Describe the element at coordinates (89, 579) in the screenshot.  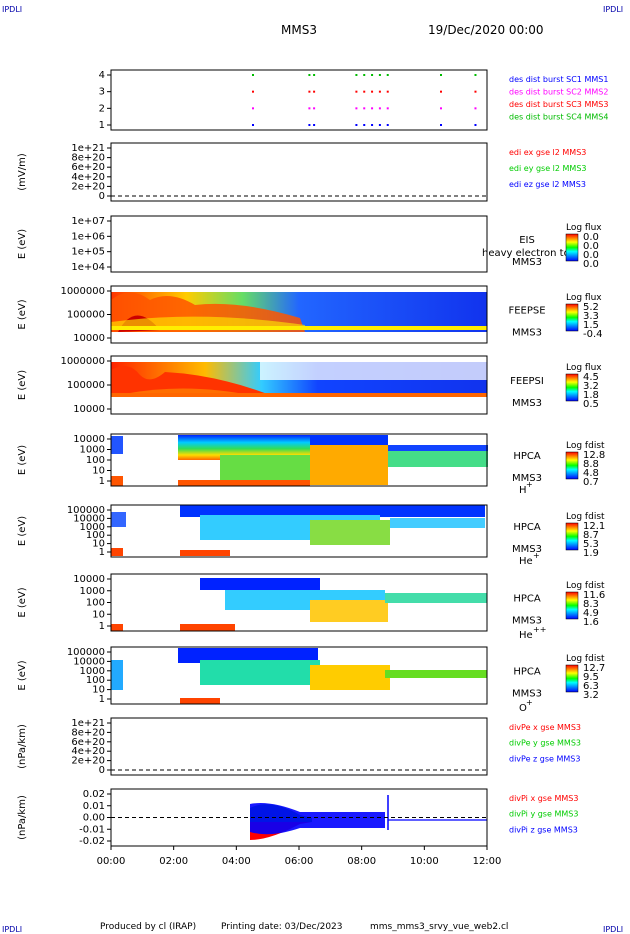
I see `hpca-hepp-ytick-label: 10000` at that location.